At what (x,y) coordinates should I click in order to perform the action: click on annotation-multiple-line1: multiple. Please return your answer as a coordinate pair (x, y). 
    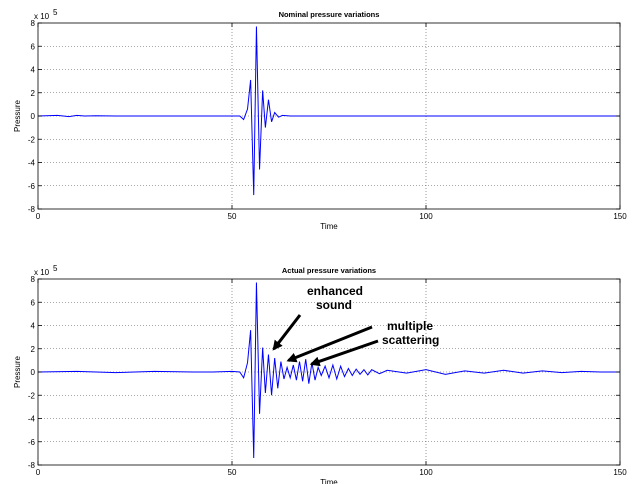
    Looking at the image, I should click on (410, 326).